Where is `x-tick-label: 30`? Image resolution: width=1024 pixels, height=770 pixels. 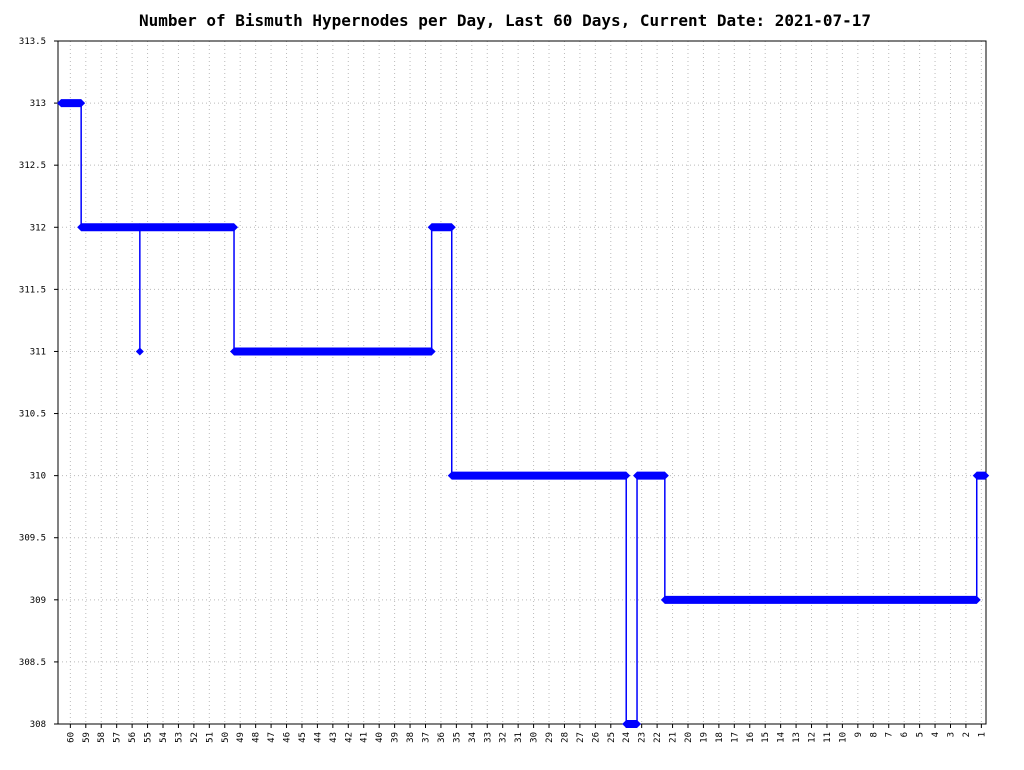 x-tick-label: 30 is located at coordinates (535, 737).